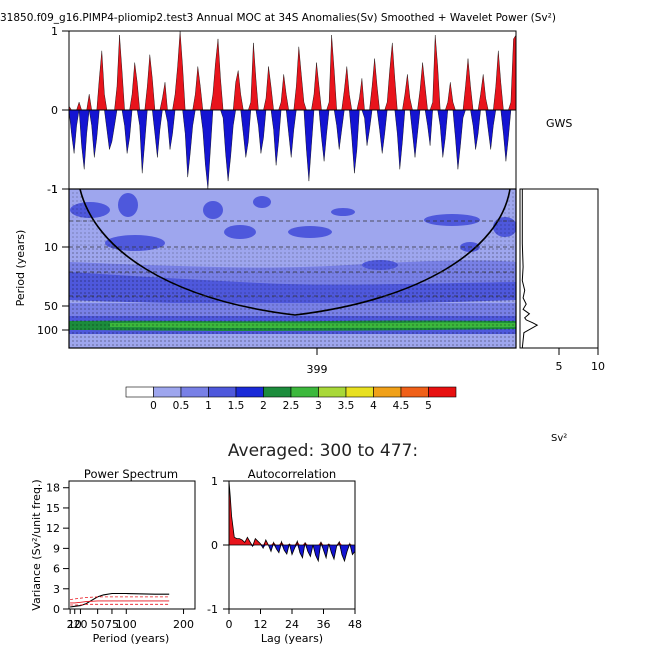 The image size is (647, 647). What do you see at coordinates (80, 624) in the screenshot?
I see `x-tick-label: 20` at bounding box center [80, 624].